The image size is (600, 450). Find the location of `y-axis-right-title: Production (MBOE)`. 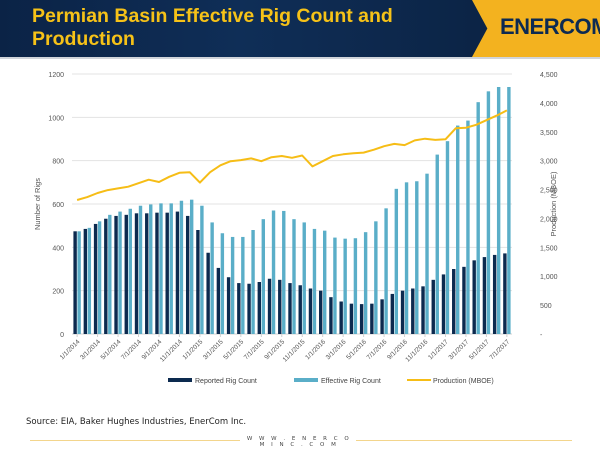

y-axis-right-title: Production (MBOE) is located at coordinates (553, 204).